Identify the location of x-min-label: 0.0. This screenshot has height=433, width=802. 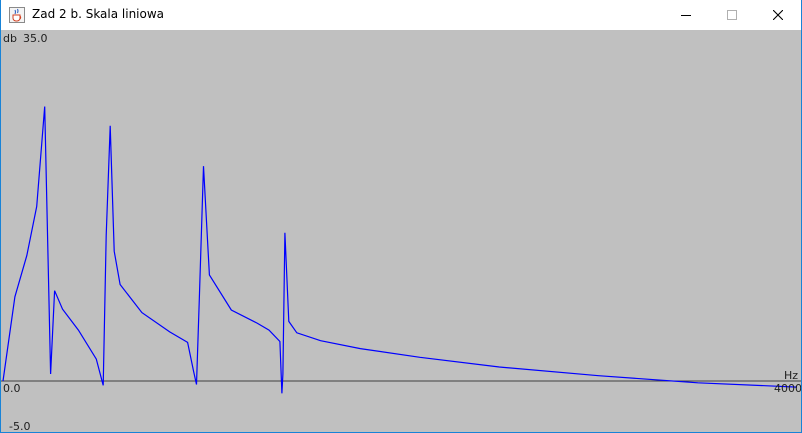
(12, 388).